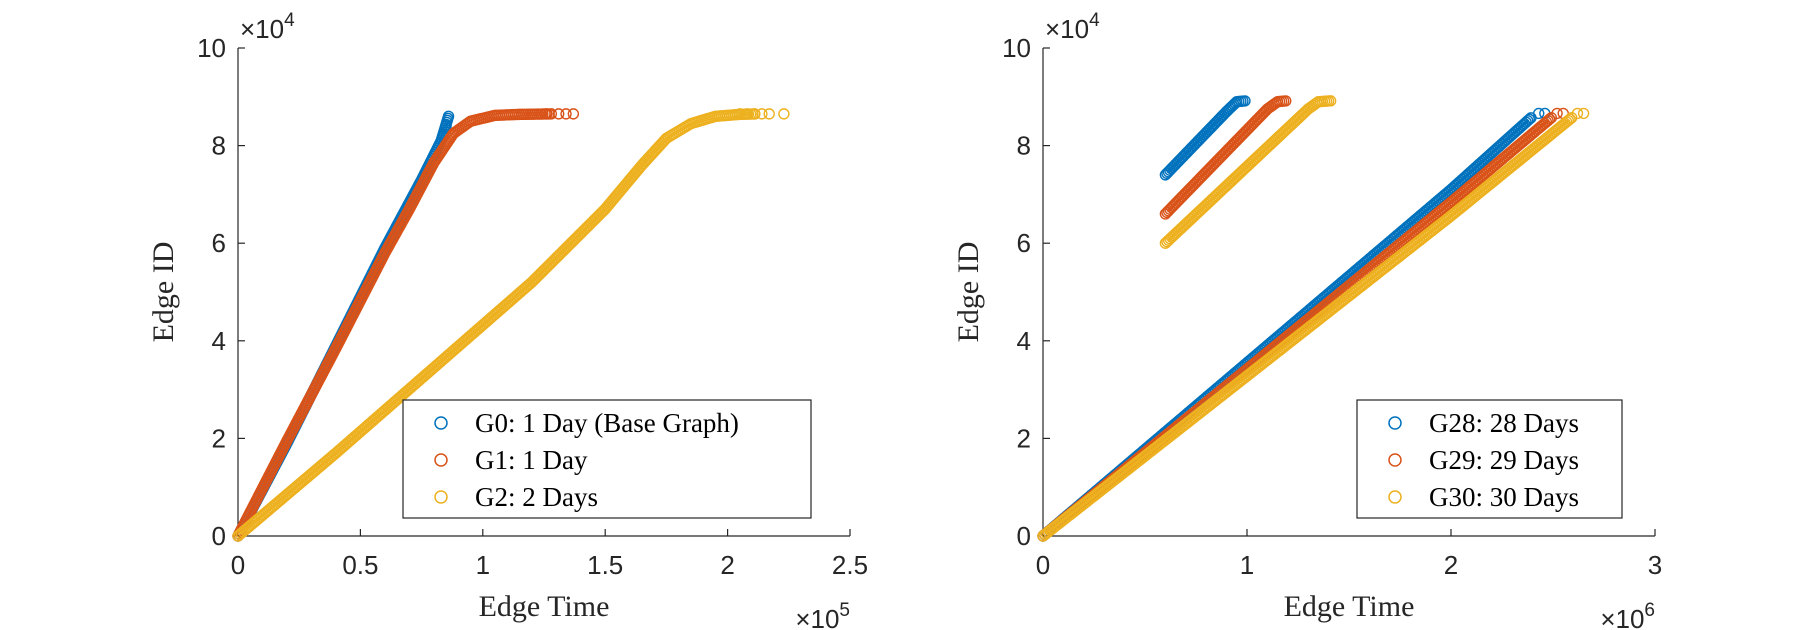 This screenshot has width=1814, height=630. Describe the element at coordinates (1655, 565) in the screenshot. I see `x-tick-label: 3` at that location.